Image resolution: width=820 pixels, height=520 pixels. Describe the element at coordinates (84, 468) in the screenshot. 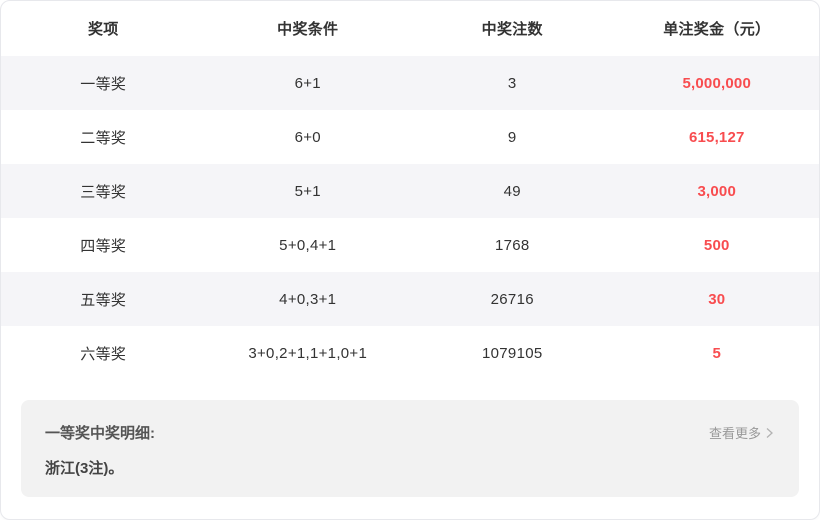

I see `detail-content: 浙江(3注)。` at that location.